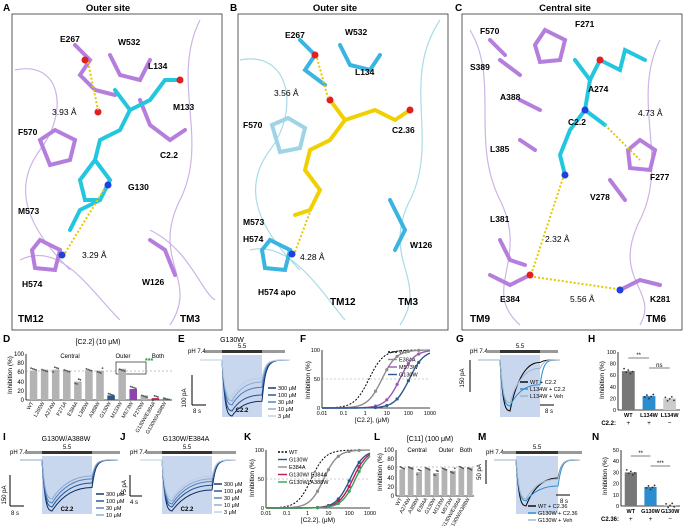 This screenshot has width=685, height=531. I want to click on ligand-label: C2.2, so click(169, 155).